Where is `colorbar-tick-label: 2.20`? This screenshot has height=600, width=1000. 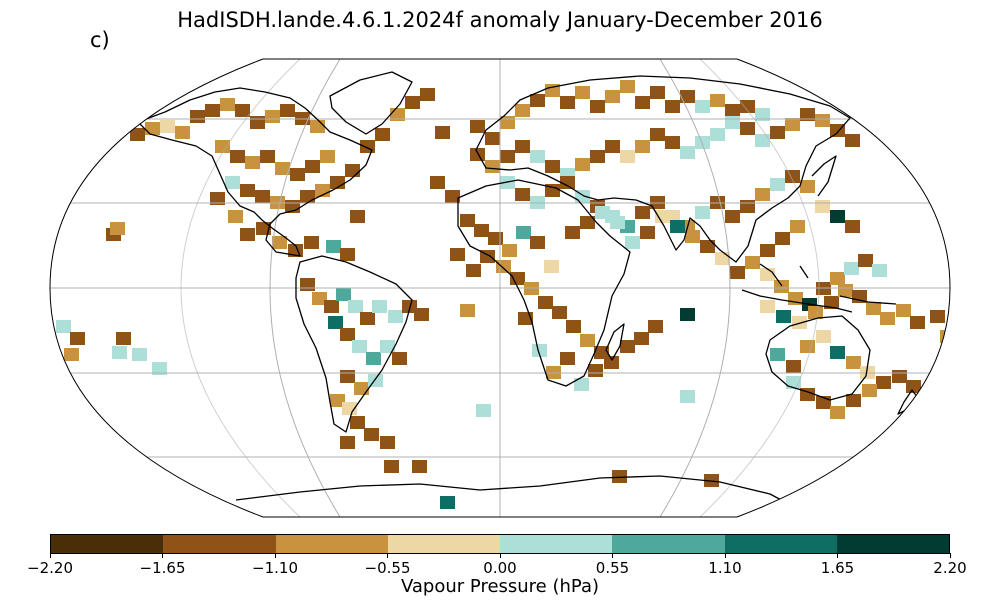 colorbar-tick-label: 2.20 is located at coordinates (950, 568).